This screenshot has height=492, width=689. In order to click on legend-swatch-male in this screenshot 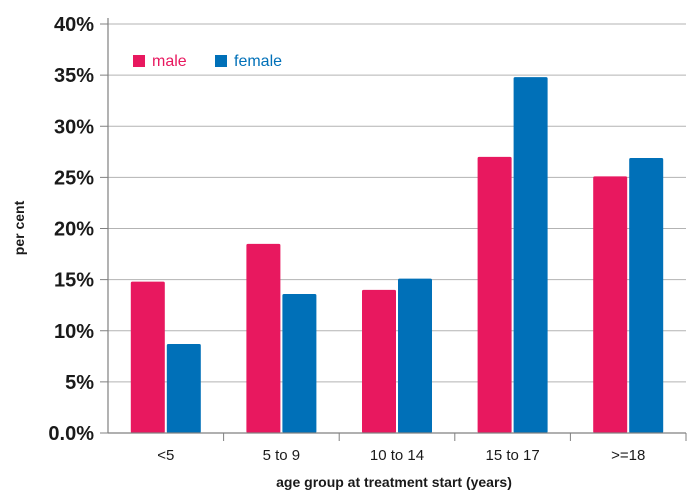, I will do `click(139, 61)`.